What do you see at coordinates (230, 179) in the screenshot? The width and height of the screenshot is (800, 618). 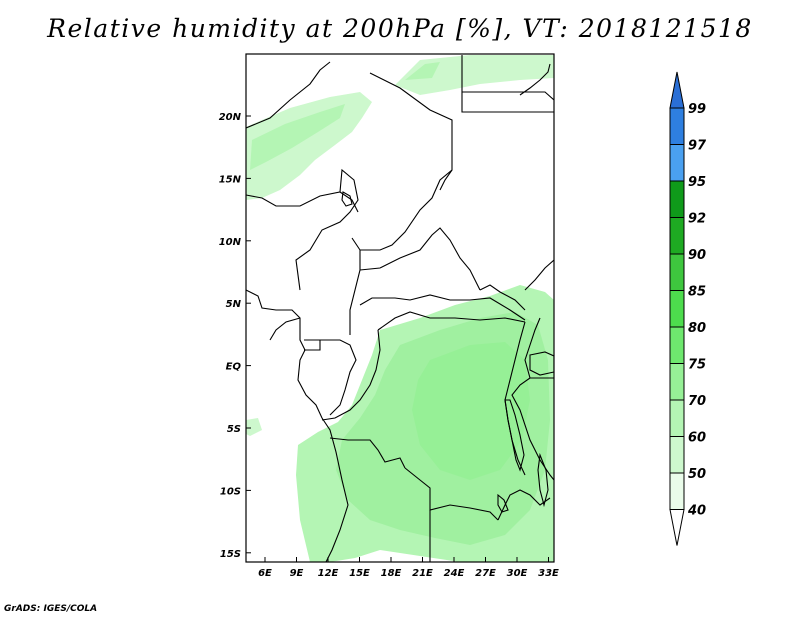 I see `lat-tick-label: 15N` at bounding box center [230, 179].